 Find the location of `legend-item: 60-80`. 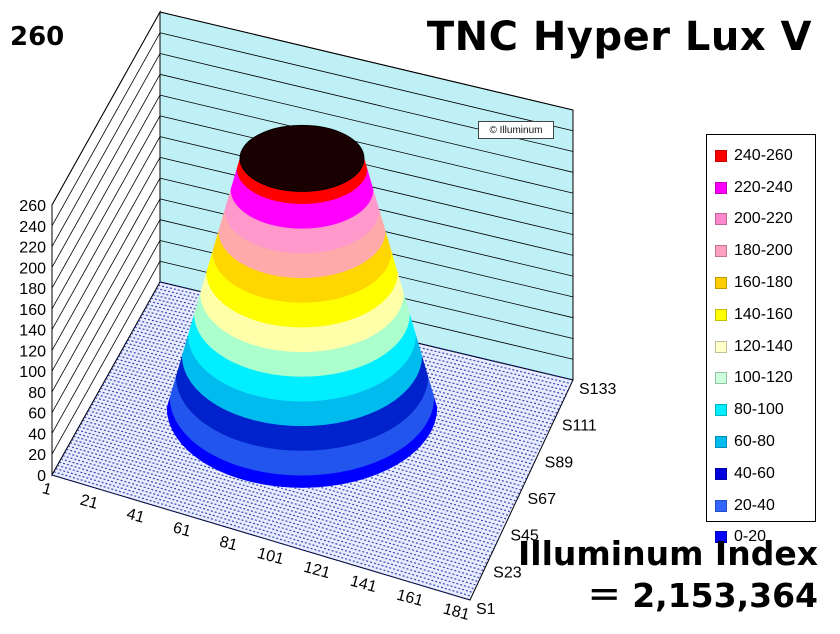

legend-item: 60-80 is located at coordinates (761, 442).